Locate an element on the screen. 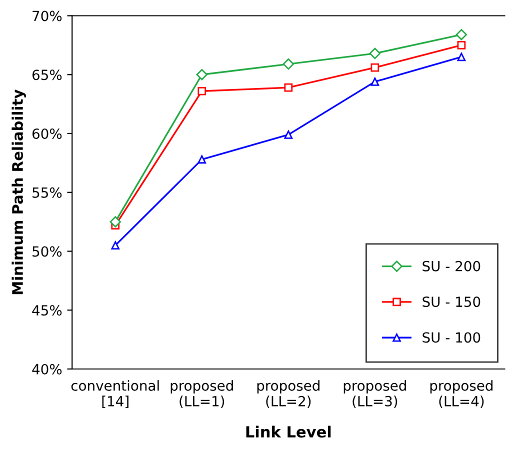 This screenshot has height=450, width=515. x-tick-label: proposed (LL=4) is located at coordinates (461, 394).